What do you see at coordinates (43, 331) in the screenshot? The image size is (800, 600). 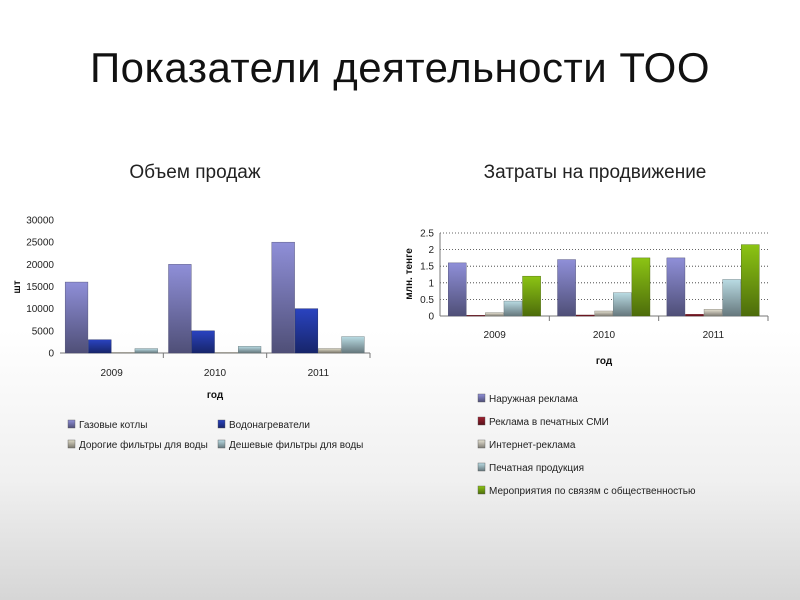 I see `y-tick-label: 5000` at bounding box center [43, 331].